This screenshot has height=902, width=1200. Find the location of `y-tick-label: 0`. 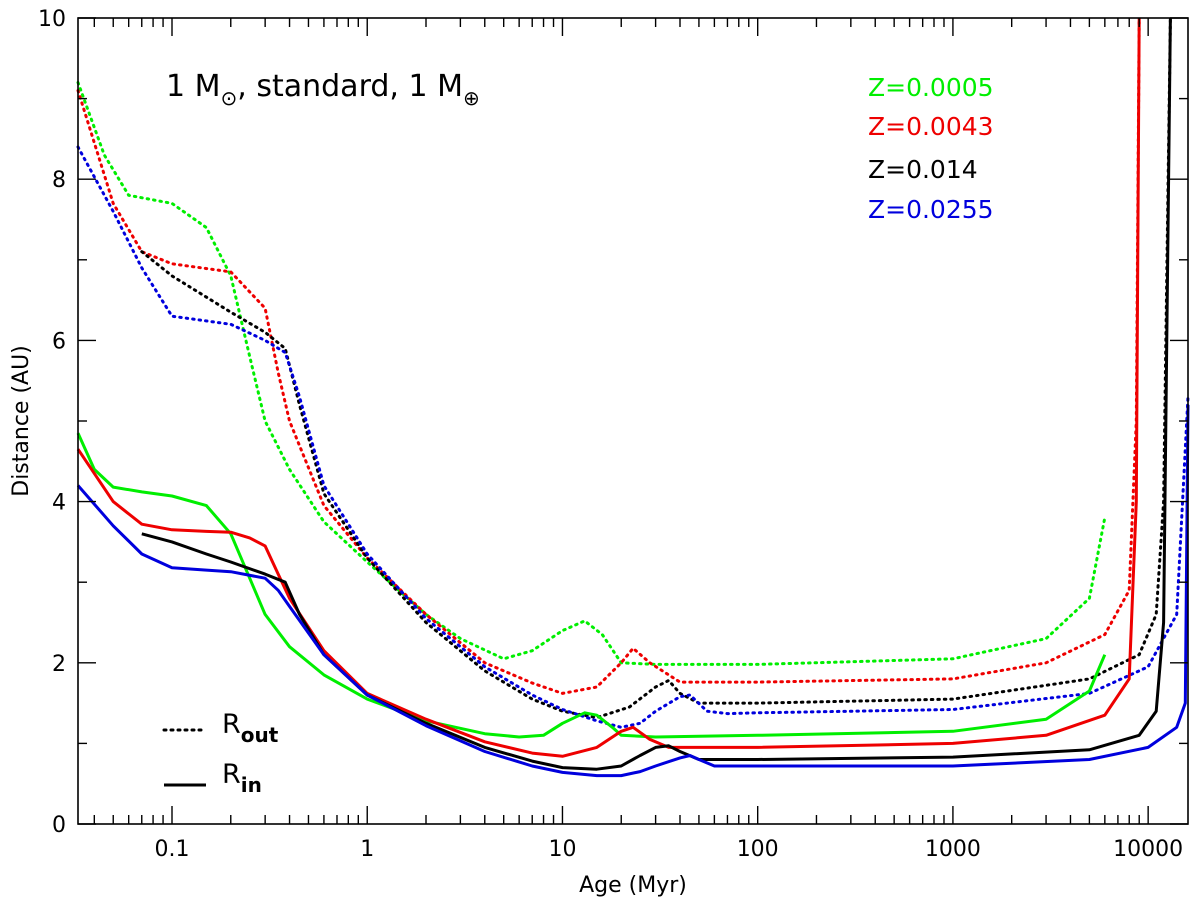

y-tick-label: 0 is located at coordinates (59, 825).